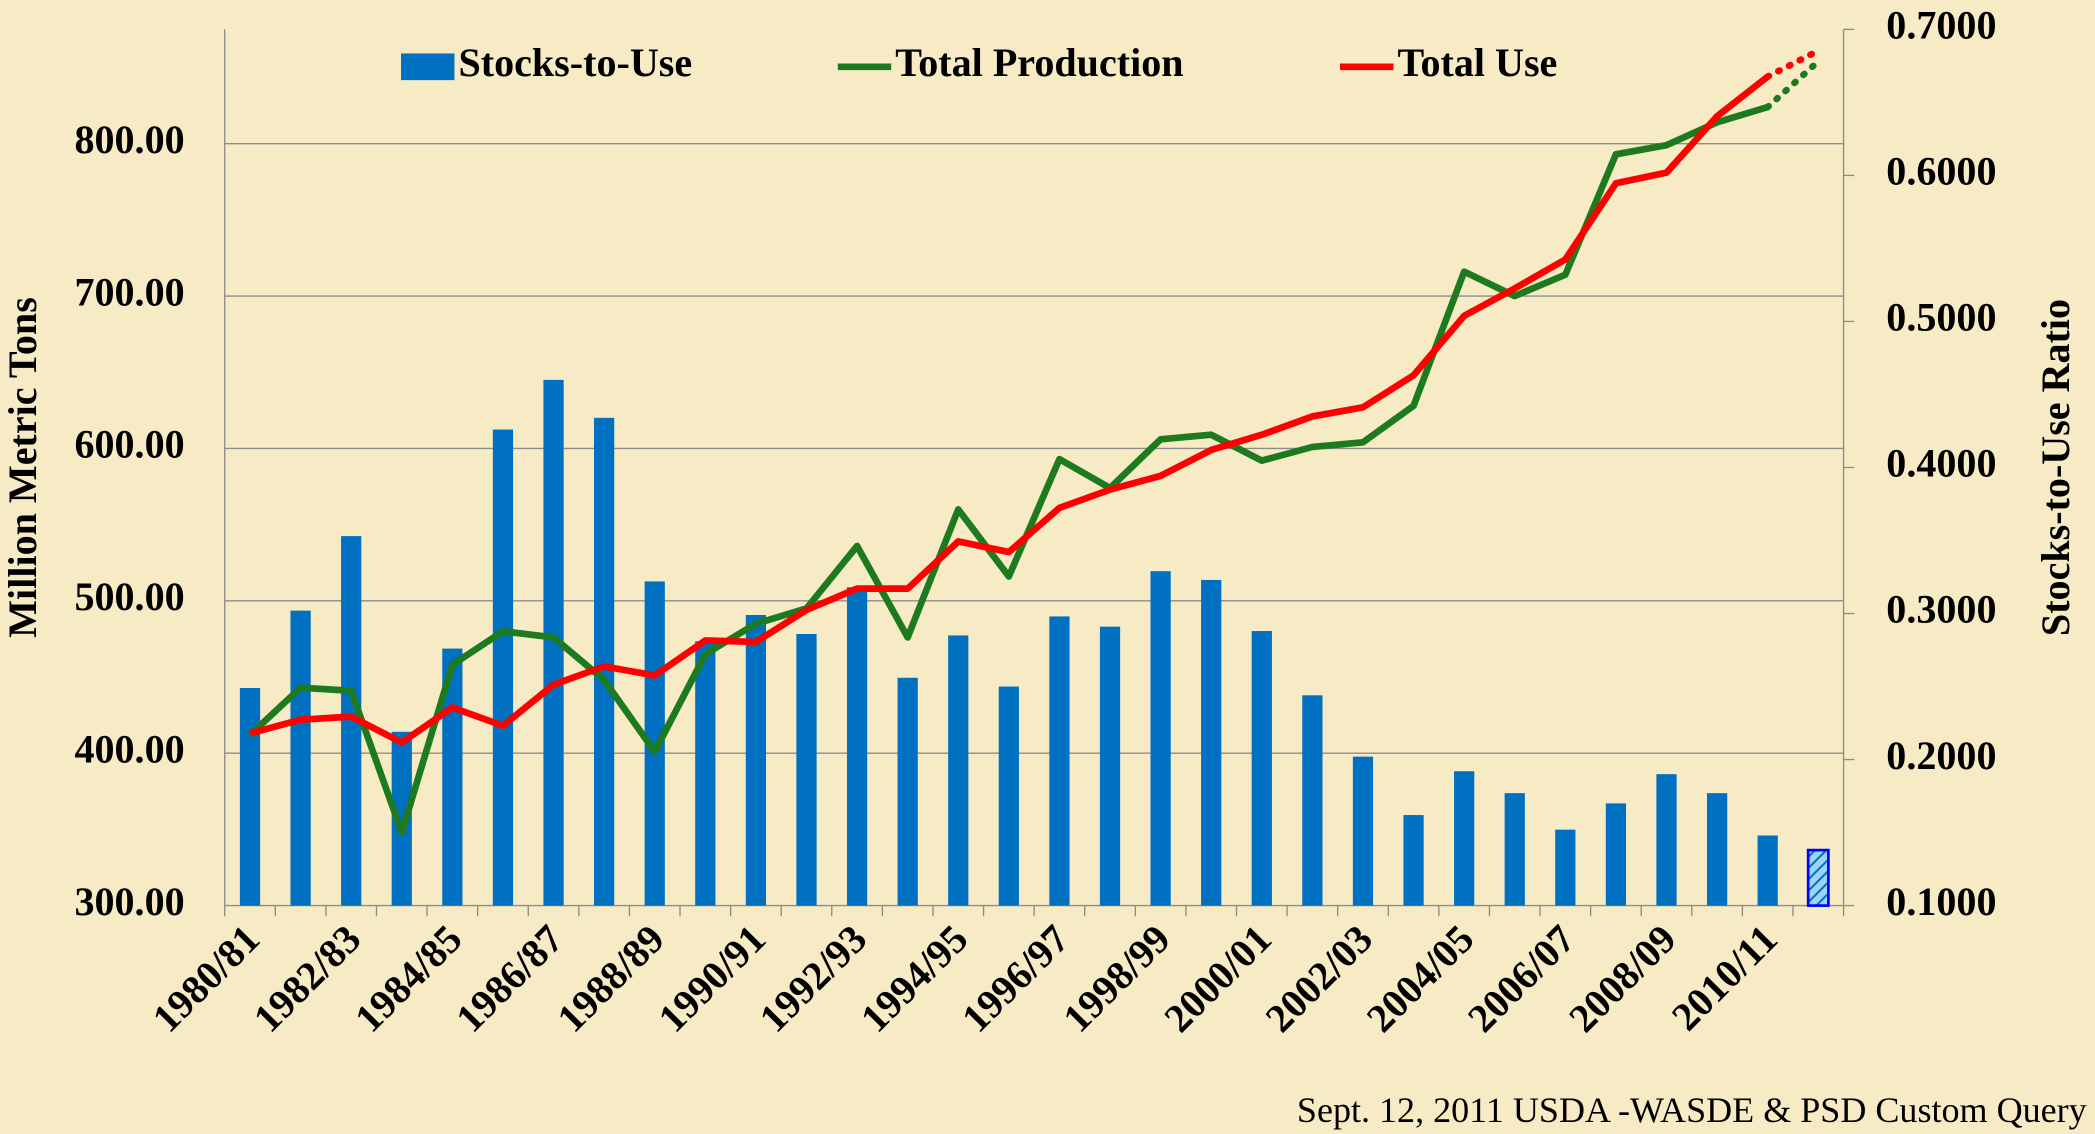 The image size is (2095, 1134). Describe the element at coordinates (1217, 978) in the screenshot. I see `x-tick-label: 2000/01` at that location.